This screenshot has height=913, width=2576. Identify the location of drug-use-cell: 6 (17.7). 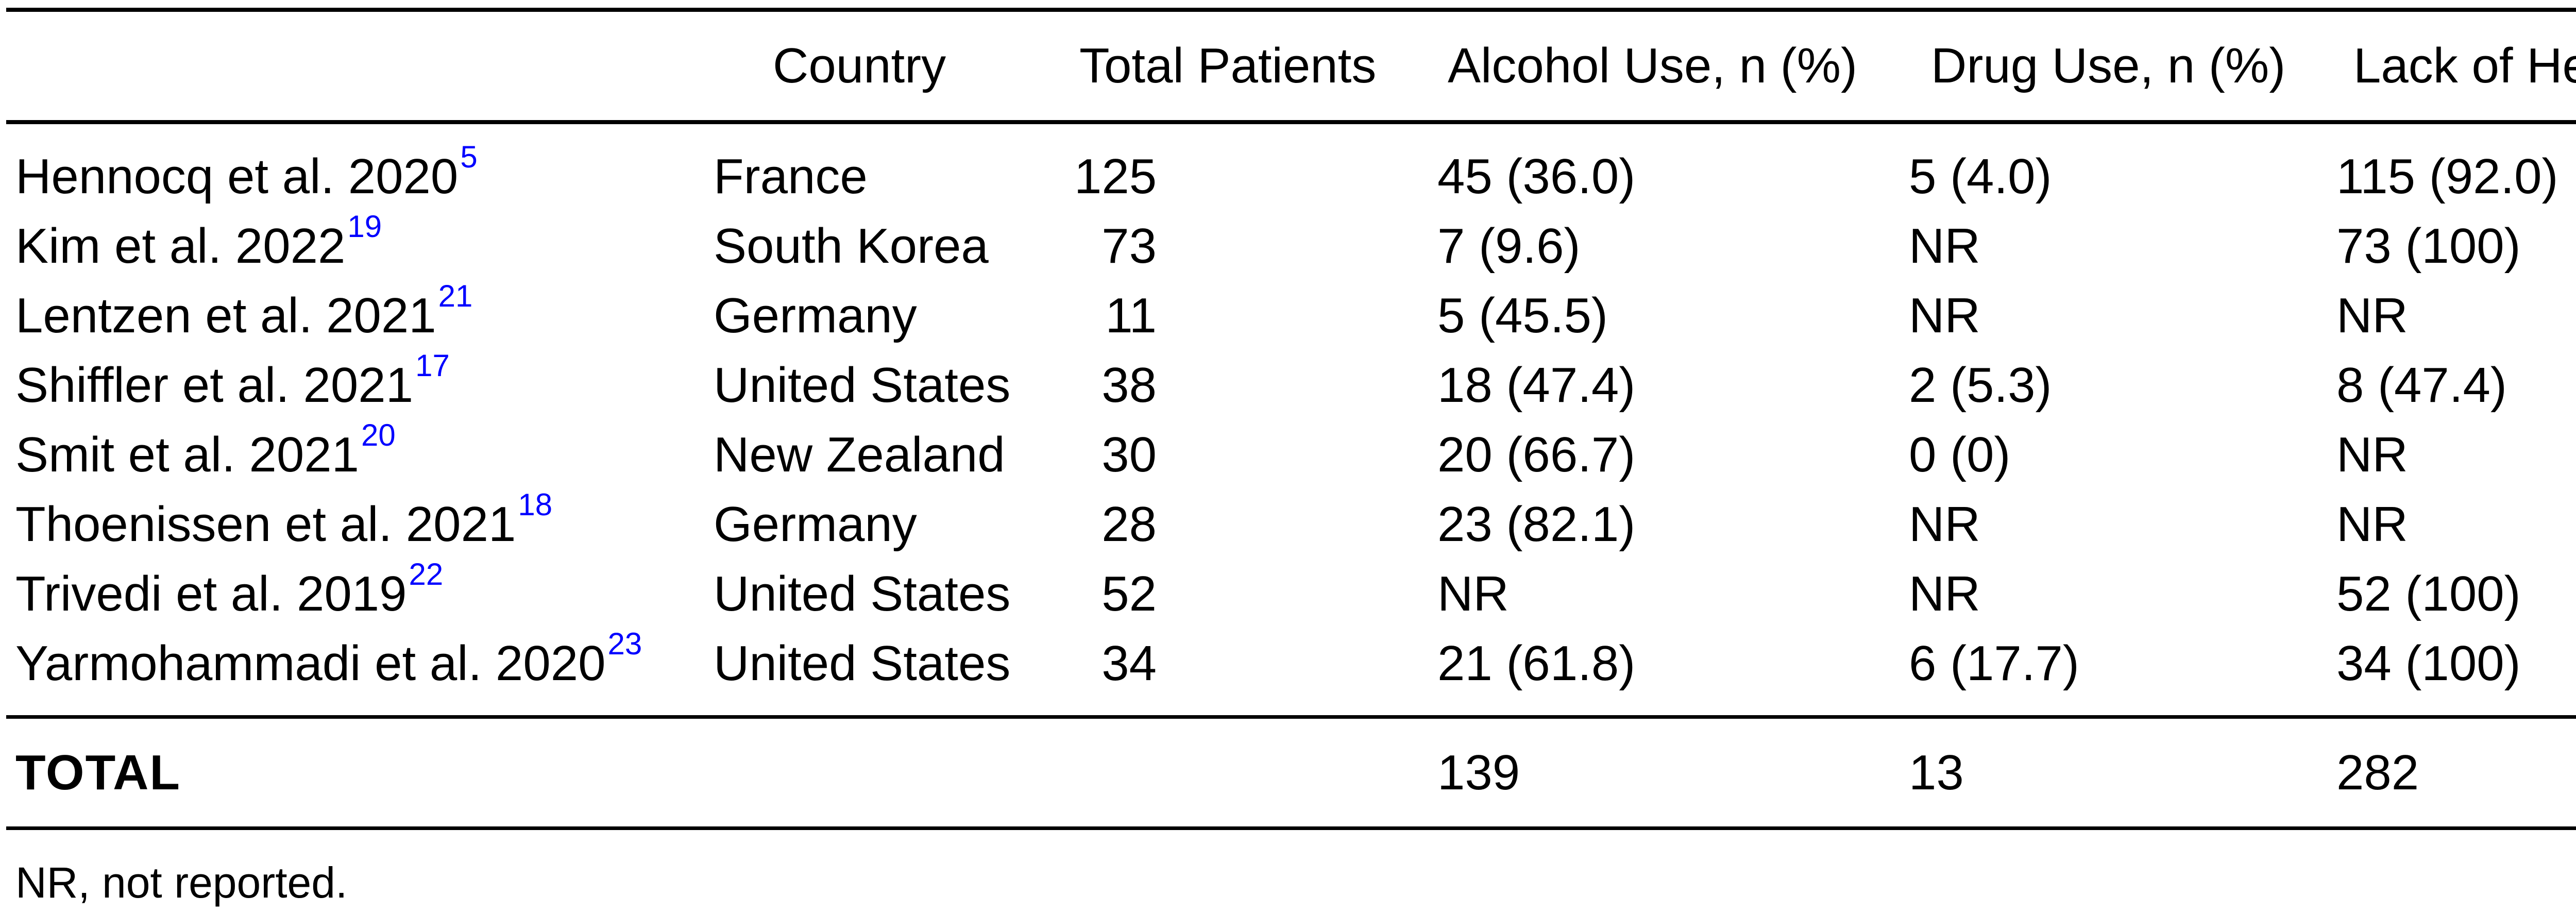
(1994, 663).